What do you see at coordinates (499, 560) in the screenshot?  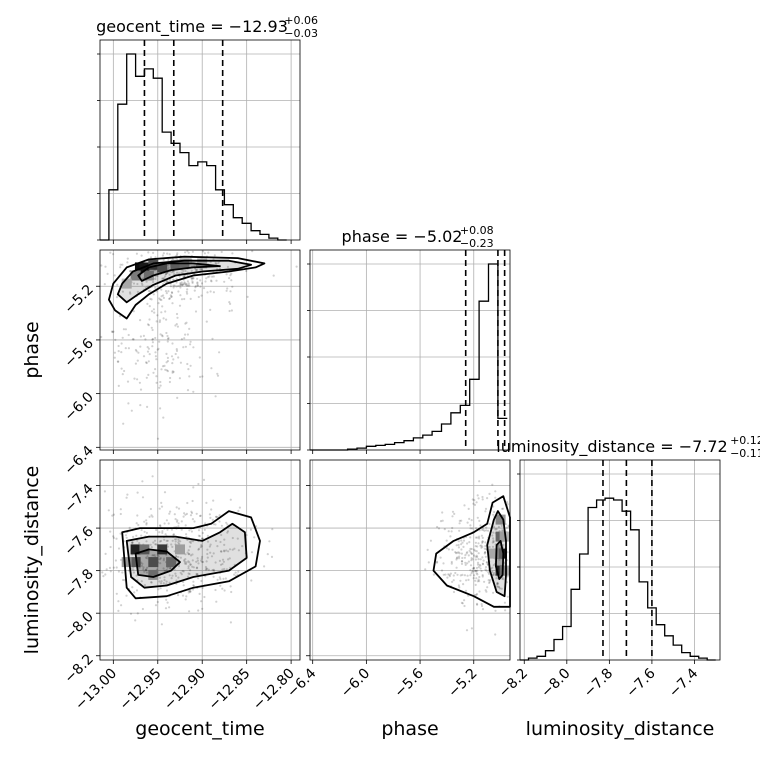 I see `contour-luminosity_distance_vs_phase-inner` at bounding box center [499, 560].